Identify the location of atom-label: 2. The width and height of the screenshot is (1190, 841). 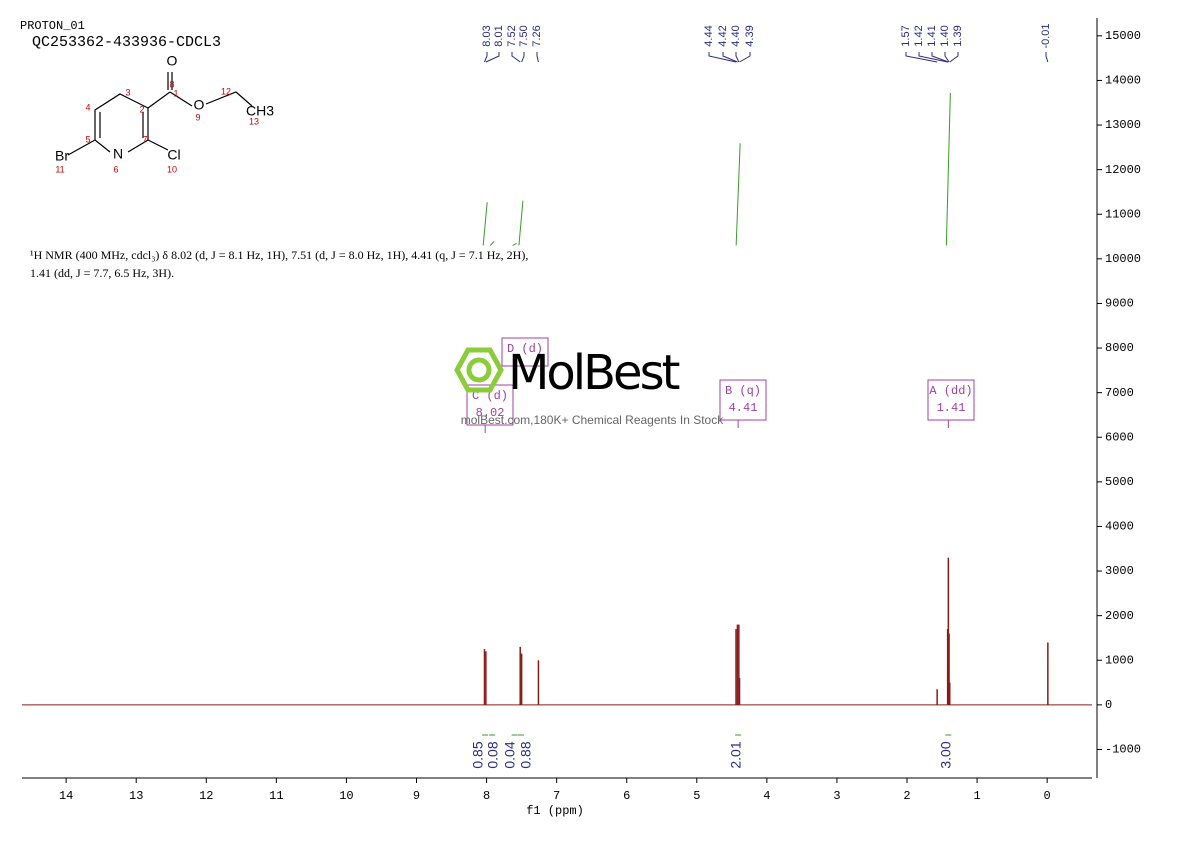
(141, 109).